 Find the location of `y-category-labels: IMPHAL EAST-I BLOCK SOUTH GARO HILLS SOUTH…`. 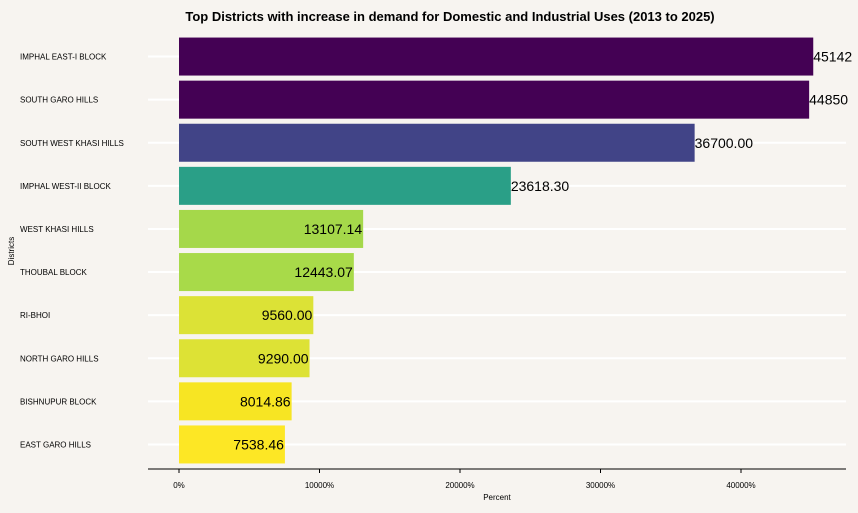

y-category-labels: IMPHAL EAST-I BLOCK SOUTH GARO HILLS SOUTH… is located at coordinates (72, 251).